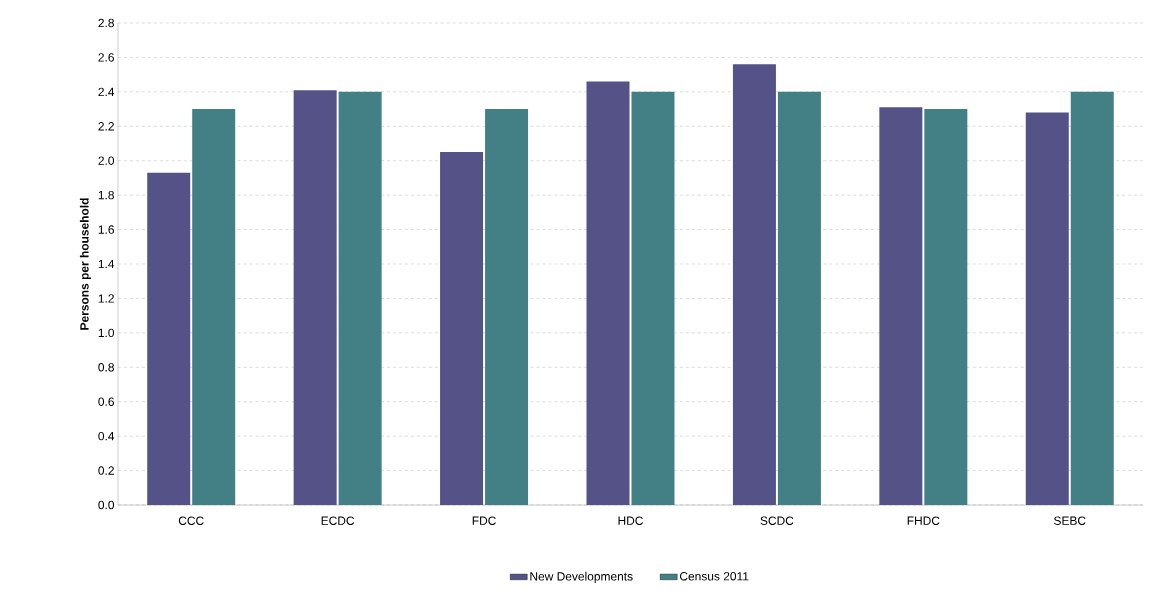 This screenshot has height=608, width=1153. What do you see at coordinates (106, 401) in the screenshot?
I see `y-tick-label: 0.6` at bounding box center [106, 401].